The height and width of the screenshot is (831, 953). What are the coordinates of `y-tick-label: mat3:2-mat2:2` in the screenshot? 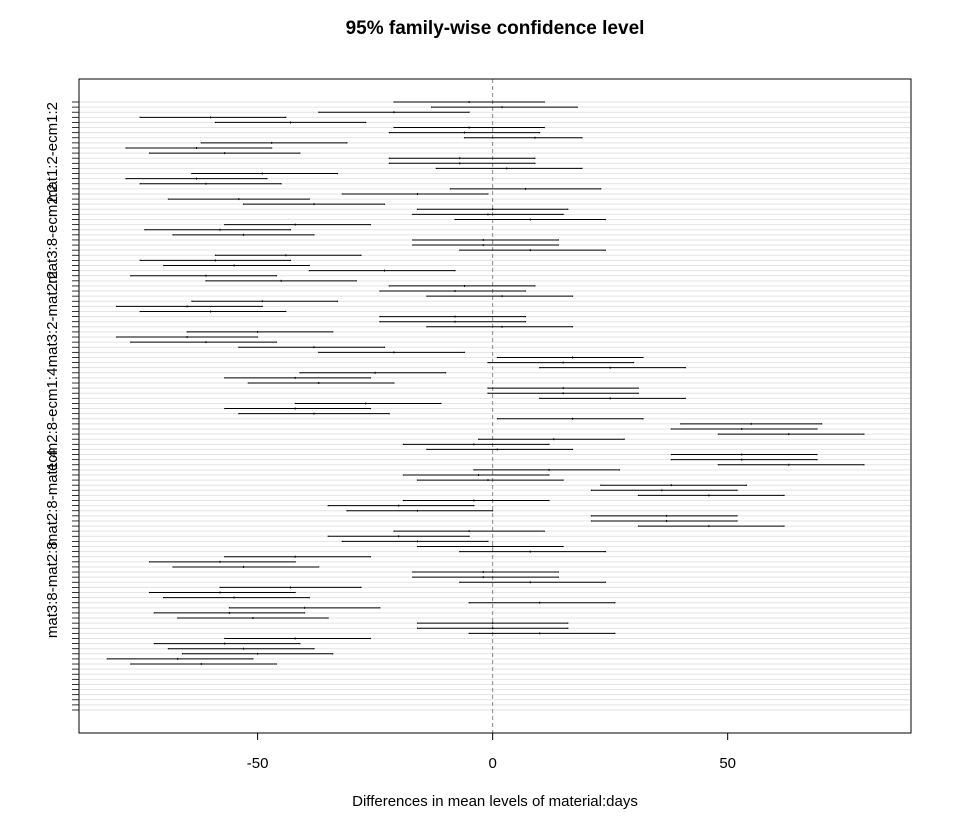 It's located at (52, 319).